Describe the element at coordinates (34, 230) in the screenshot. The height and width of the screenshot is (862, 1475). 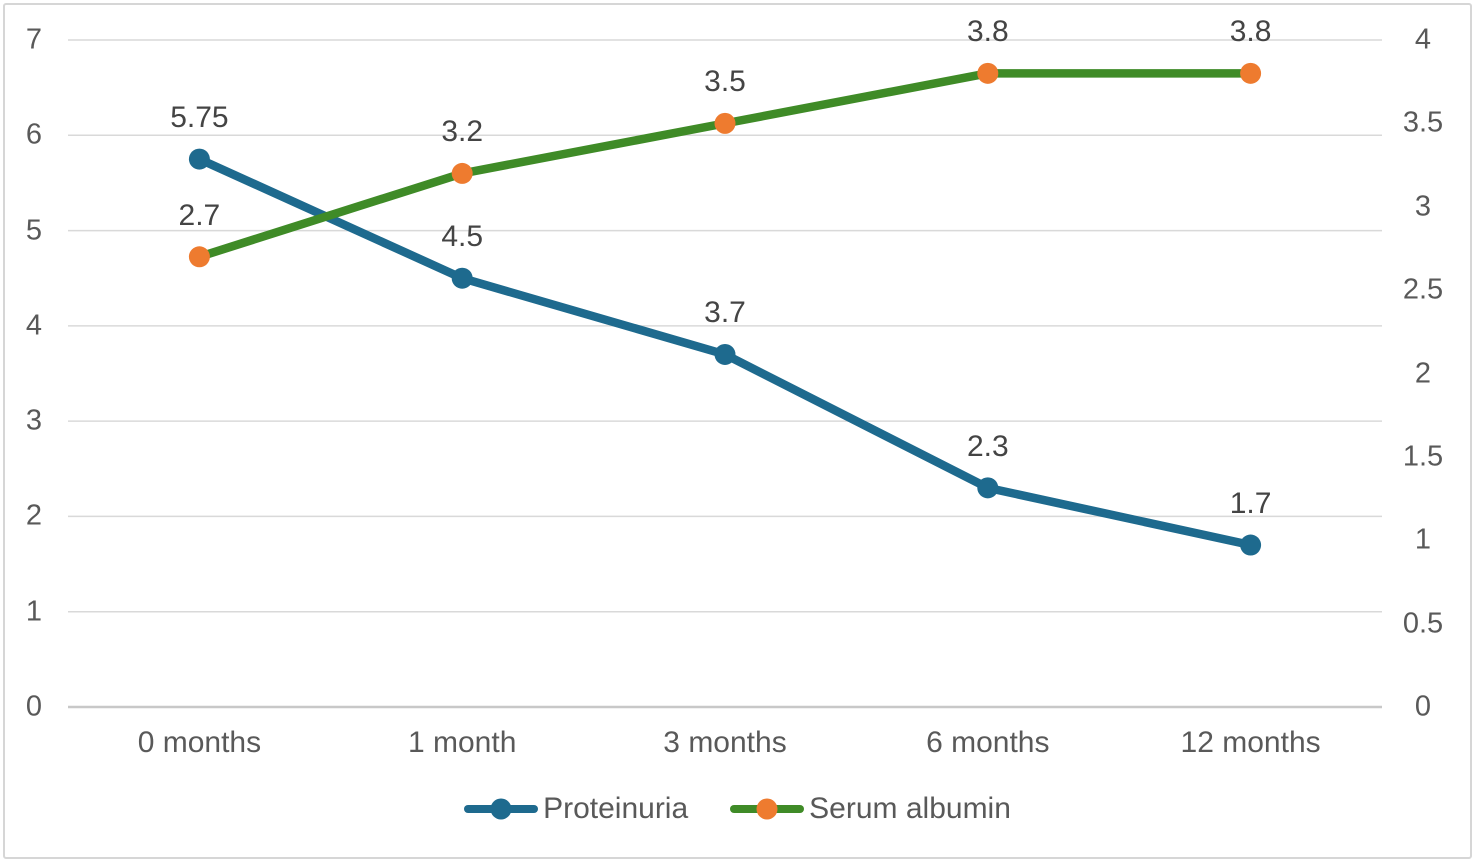
I see `y-axis-left-tick-label: 5` at that location.